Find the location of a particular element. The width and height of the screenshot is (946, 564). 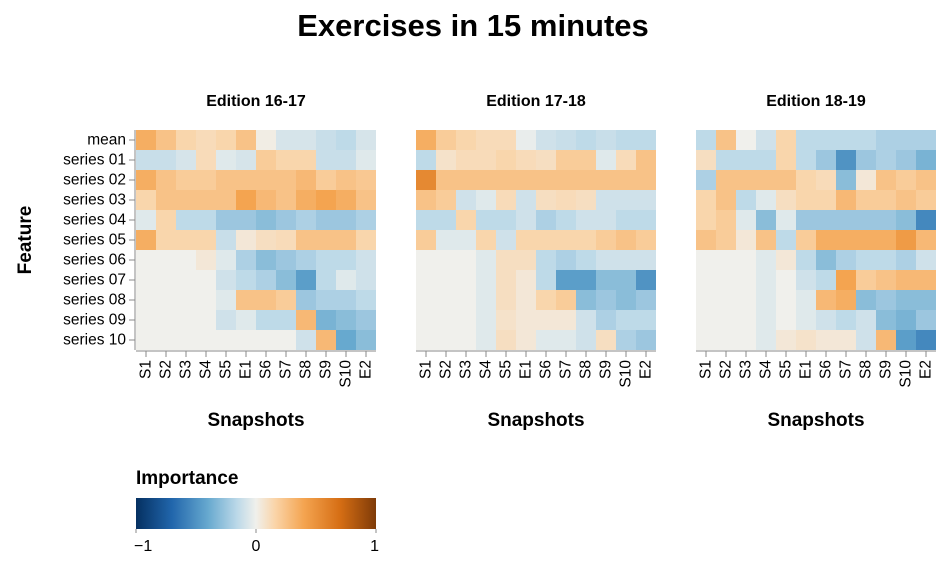

y-axis-title: Feature is located at coordinates (25, 240).